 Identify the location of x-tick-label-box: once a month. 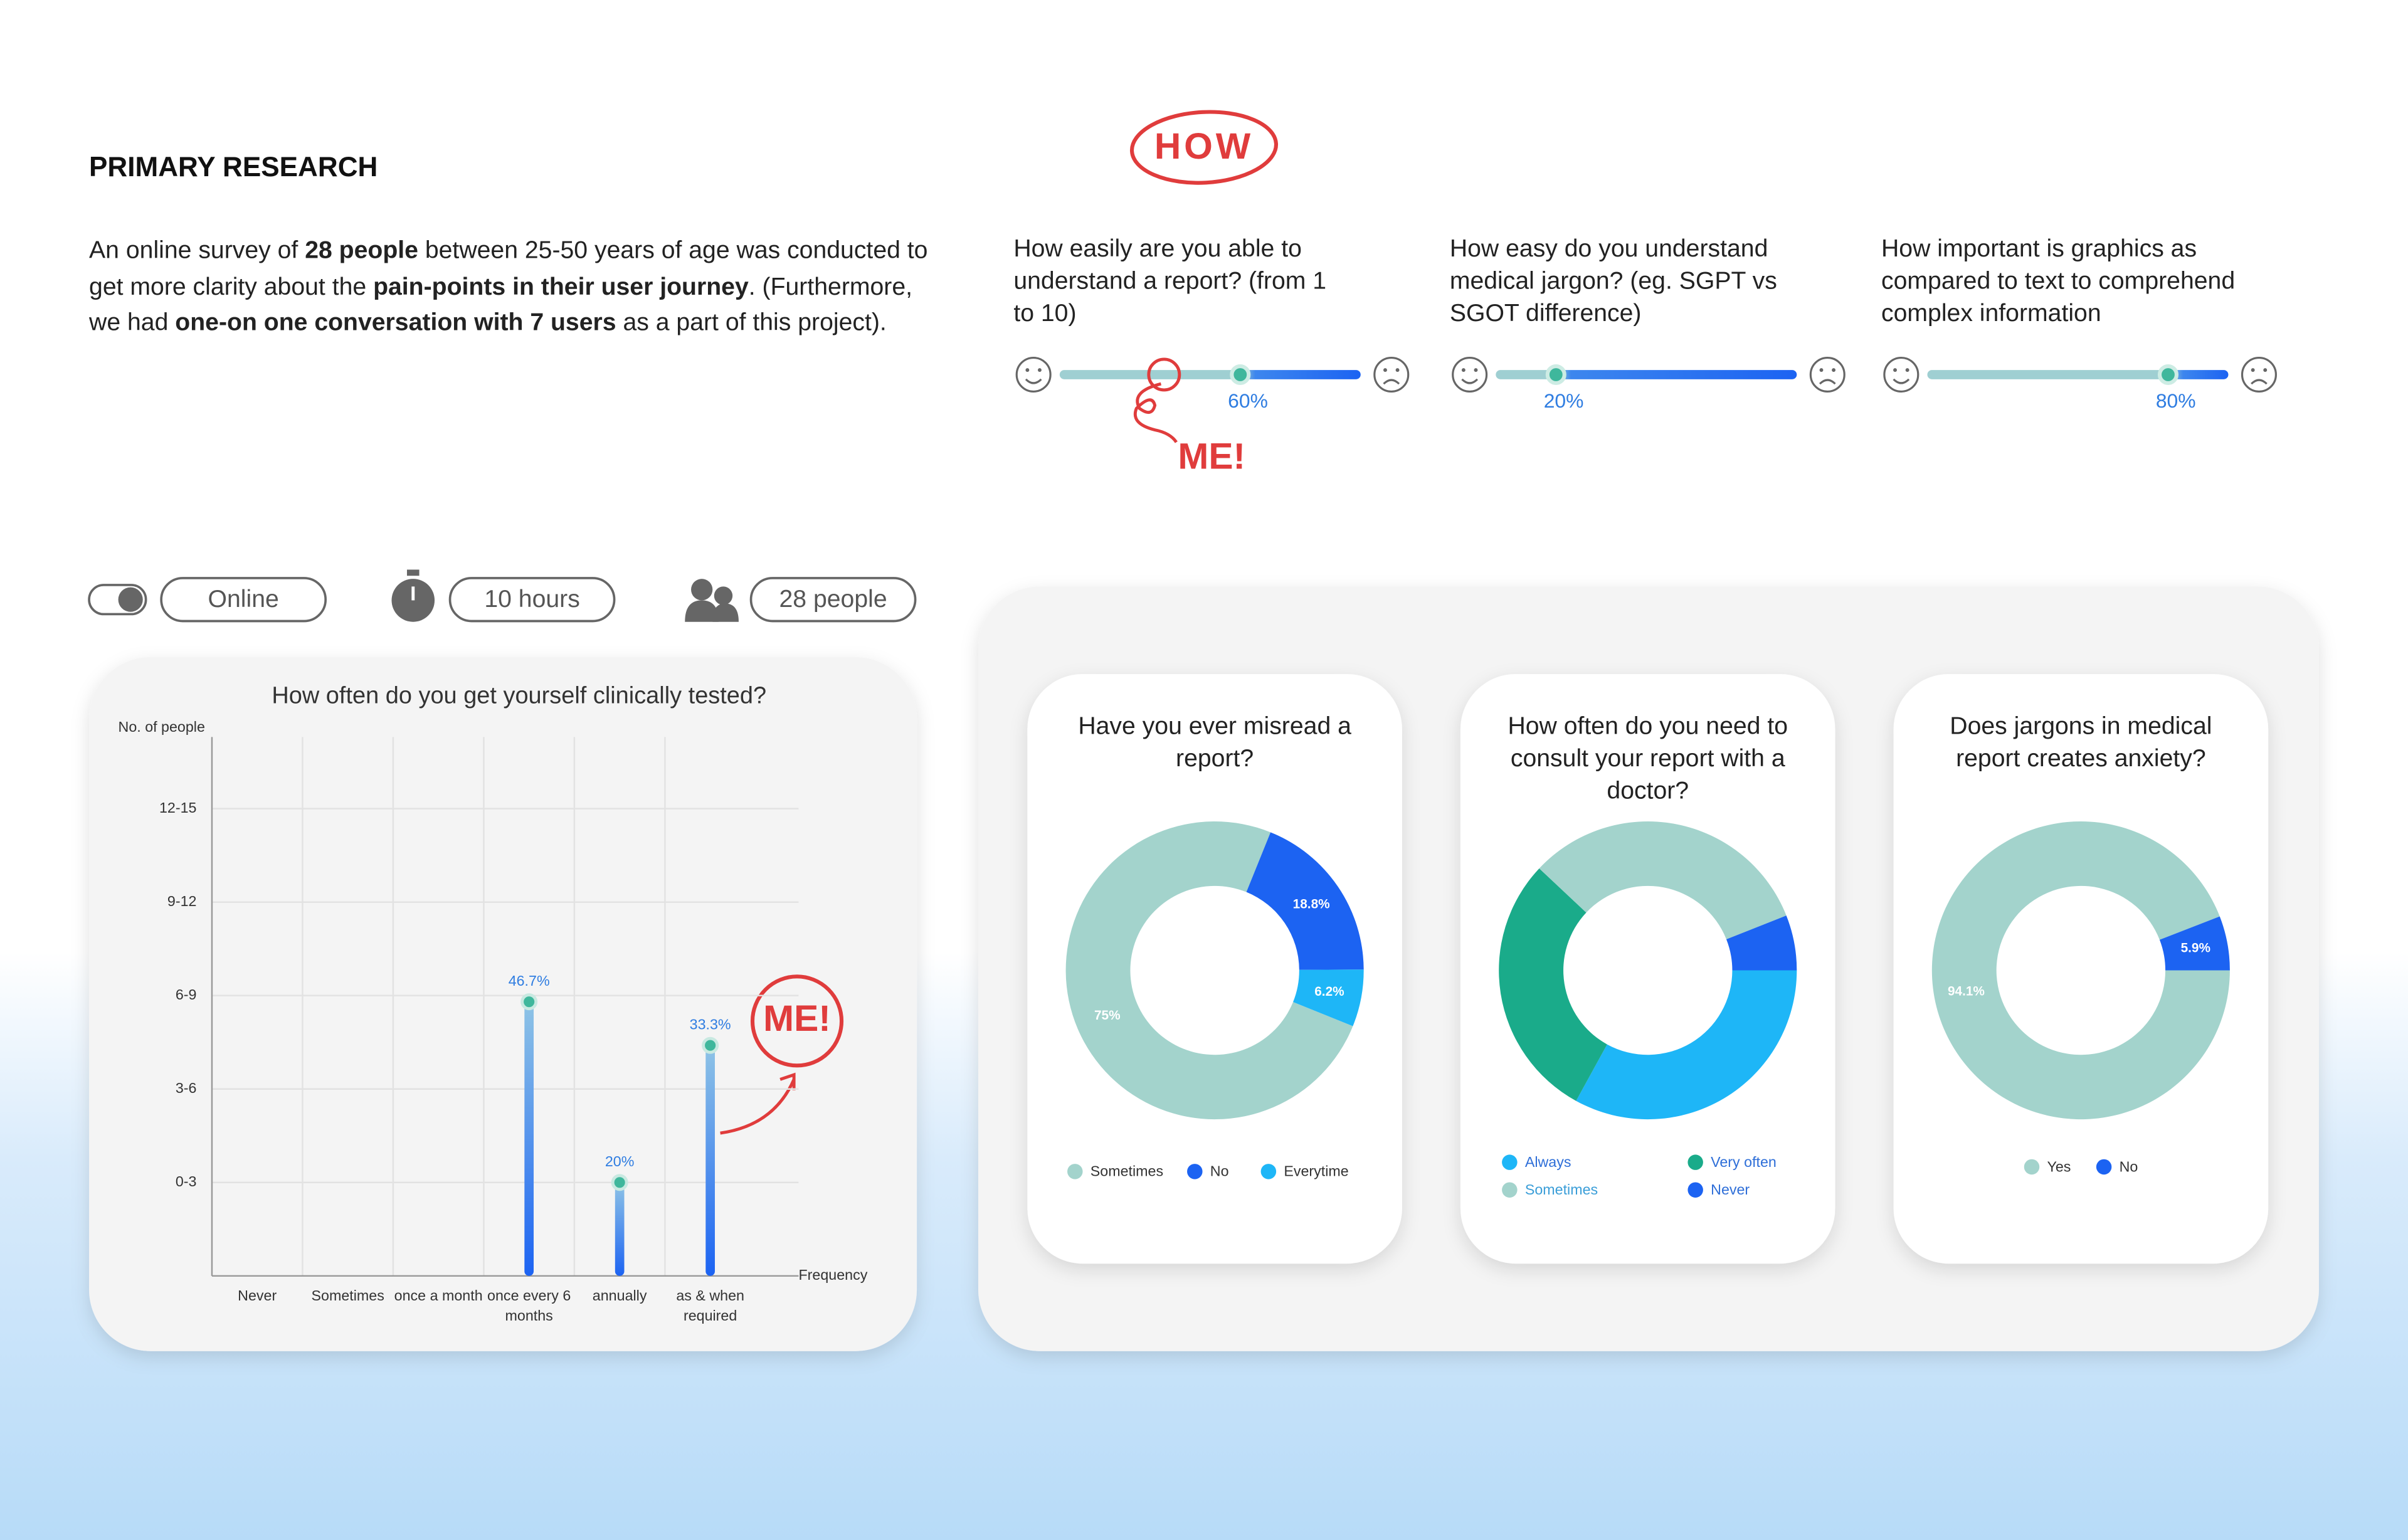
(438, 1296).